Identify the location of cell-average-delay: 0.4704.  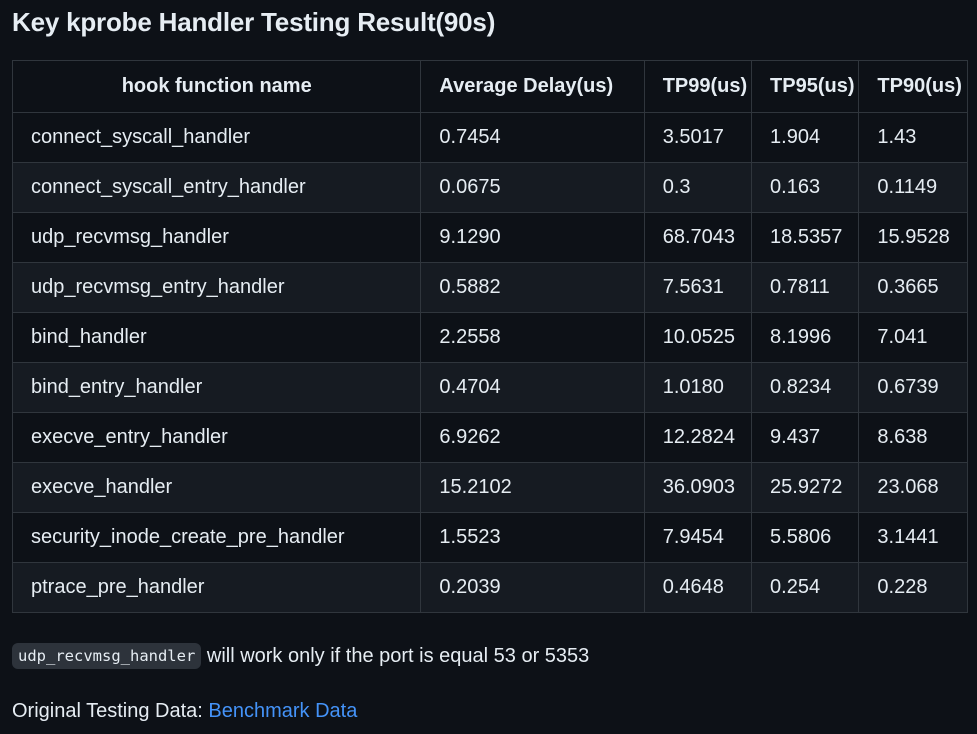
(532, 387).